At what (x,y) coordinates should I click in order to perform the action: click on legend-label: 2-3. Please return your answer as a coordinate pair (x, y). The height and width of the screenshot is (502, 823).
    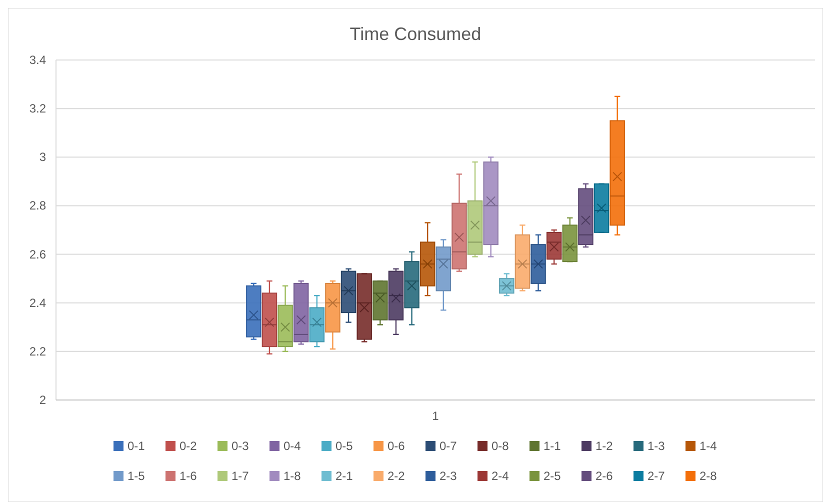
    Looking at the image, I should click on (449, 476).